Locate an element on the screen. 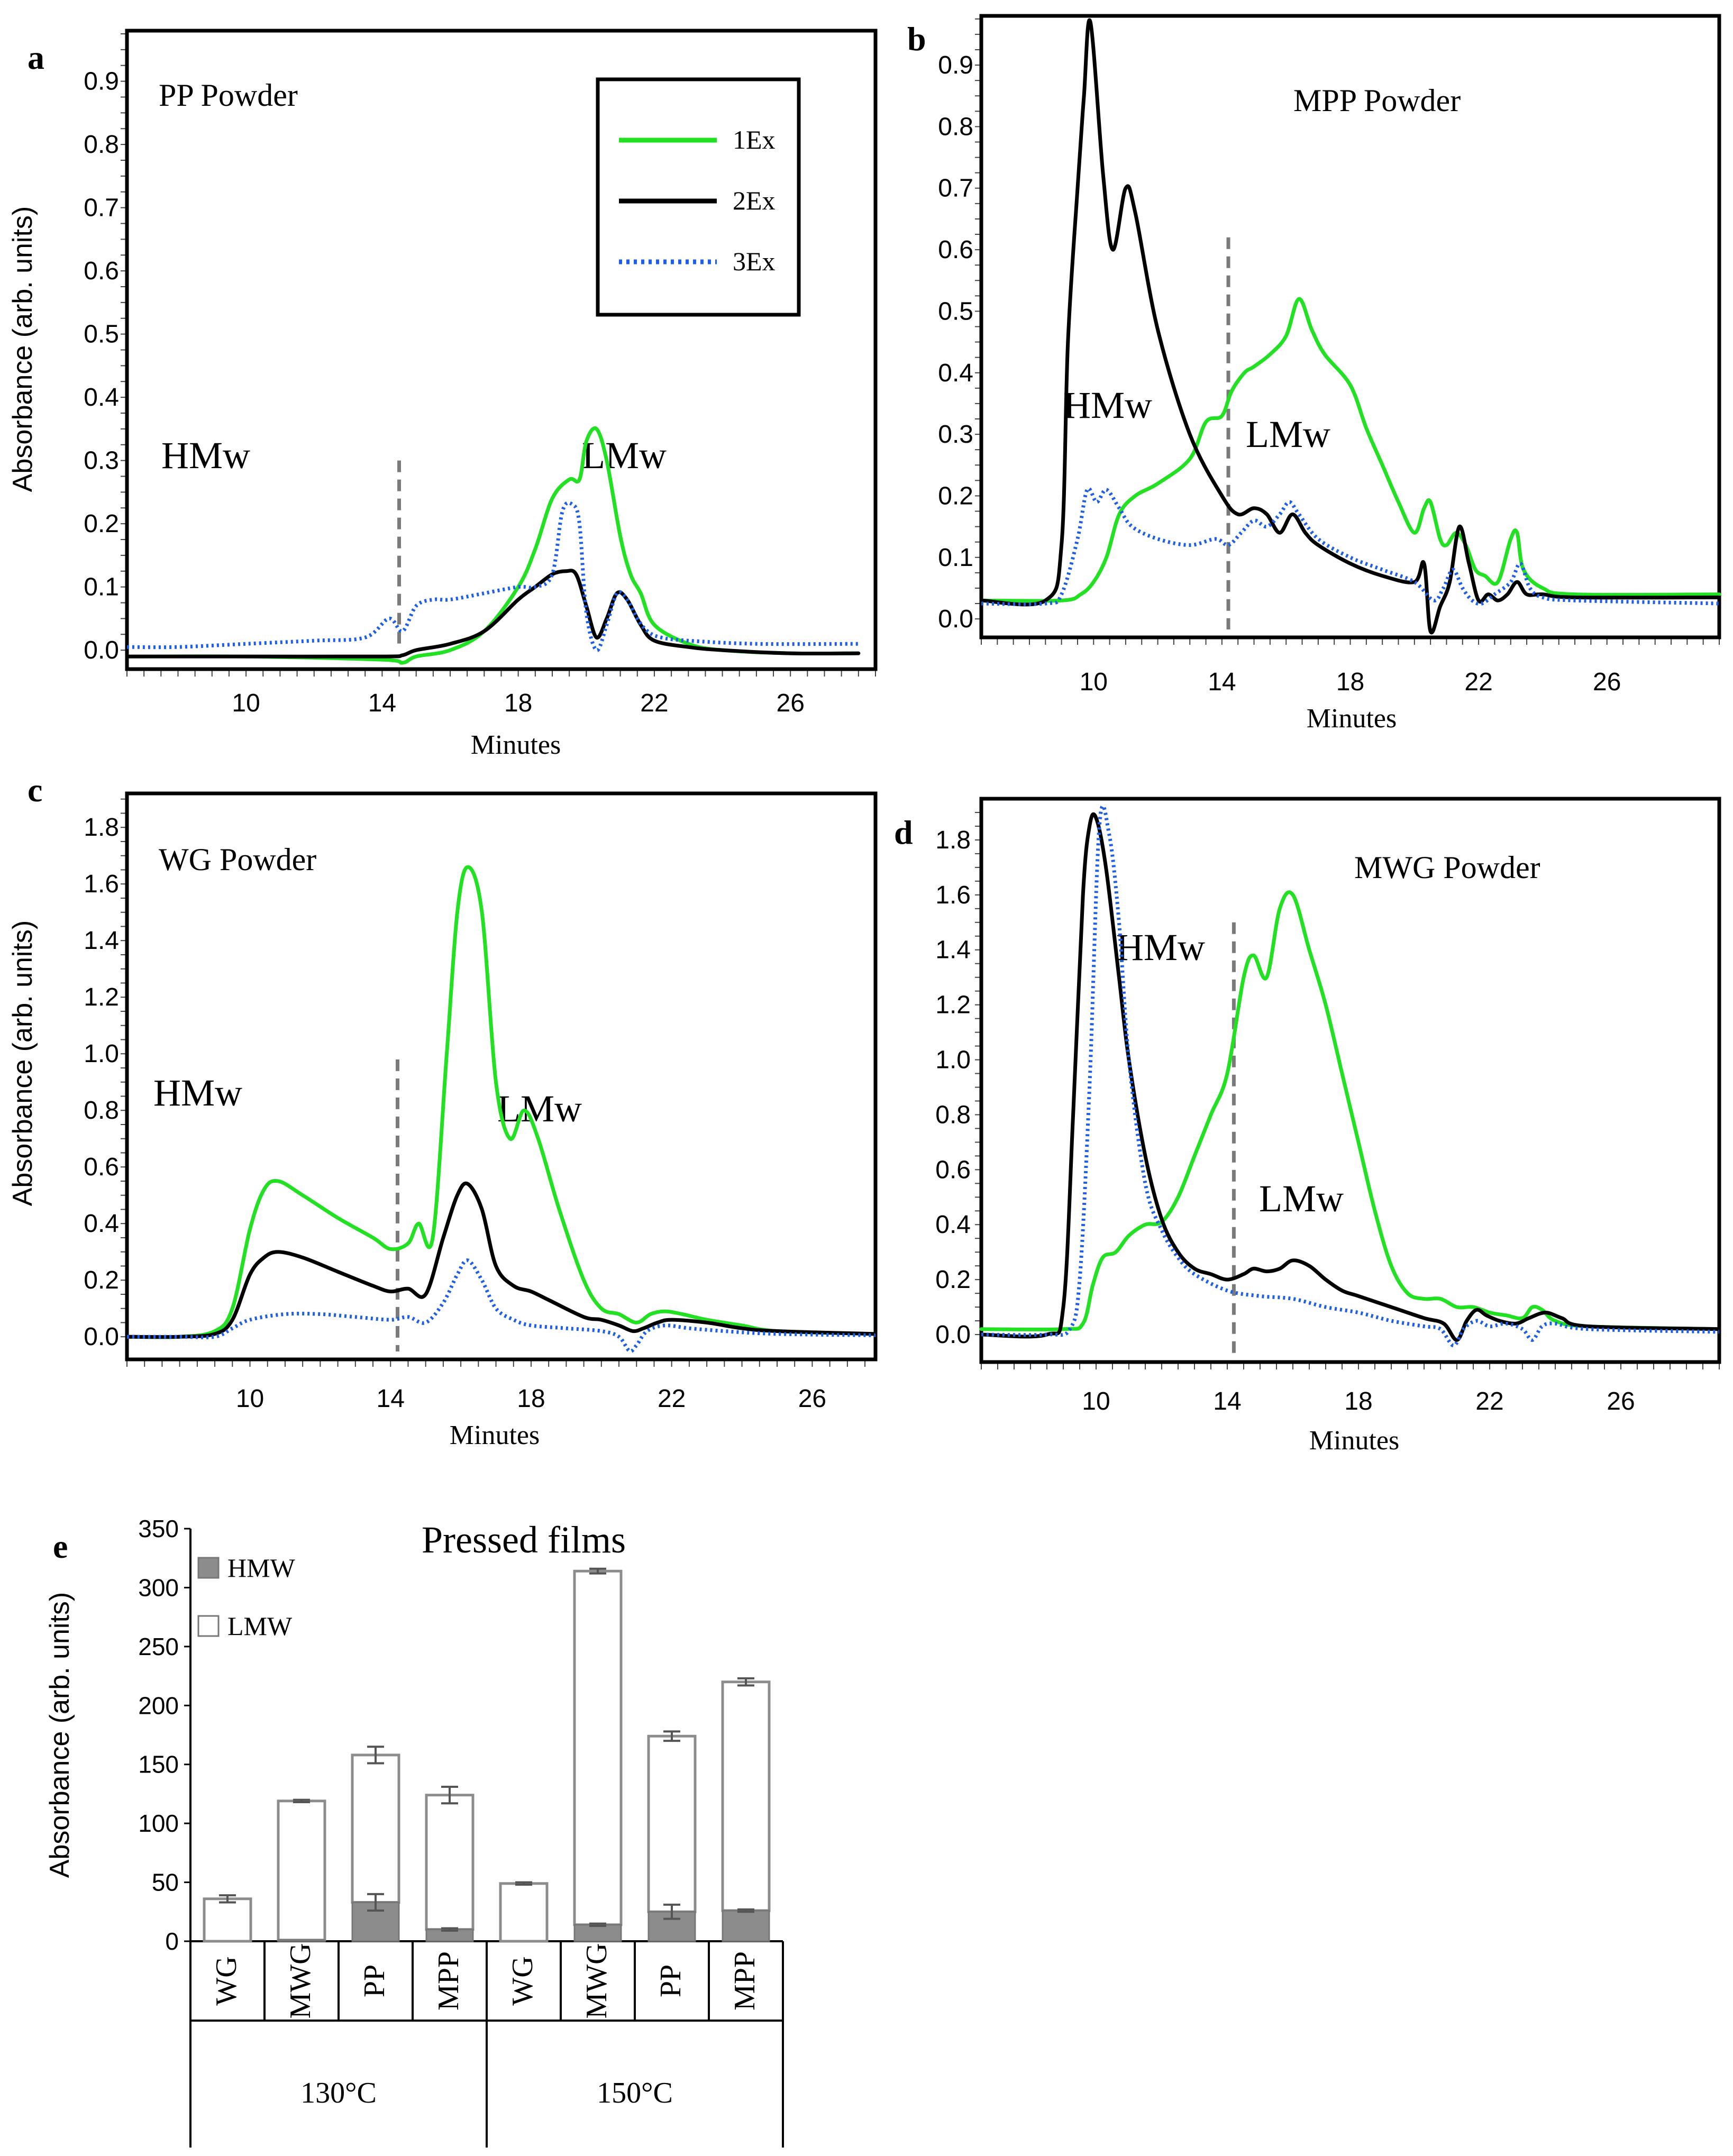 This screenshot has width=1733, height=2156. legend-label: LMW is located at coordinates (260, 1626).